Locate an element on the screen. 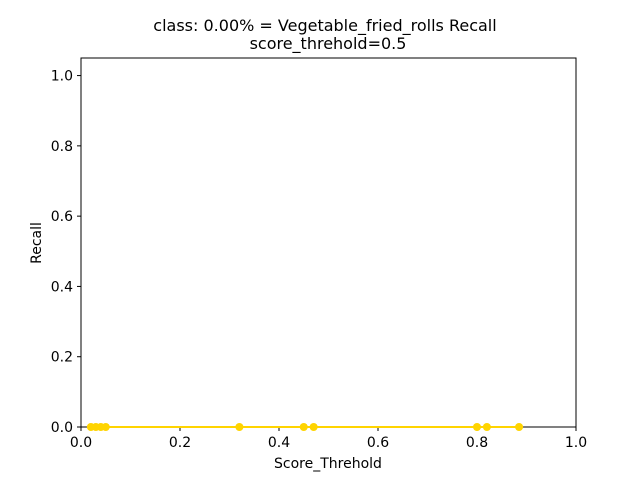 This screenshot has width=640, height=480. x-tick-label: 0.4 is located at coordinates (279, 443).